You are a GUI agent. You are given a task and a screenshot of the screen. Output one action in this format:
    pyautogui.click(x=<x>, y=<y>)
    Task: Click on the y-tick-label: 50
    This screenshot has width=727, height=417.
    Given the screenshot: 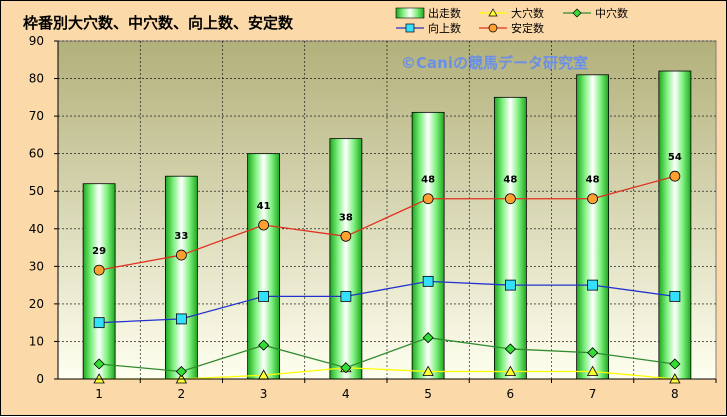 What is the action you would take?
    pyautogui.click(x=36, y=191)
    